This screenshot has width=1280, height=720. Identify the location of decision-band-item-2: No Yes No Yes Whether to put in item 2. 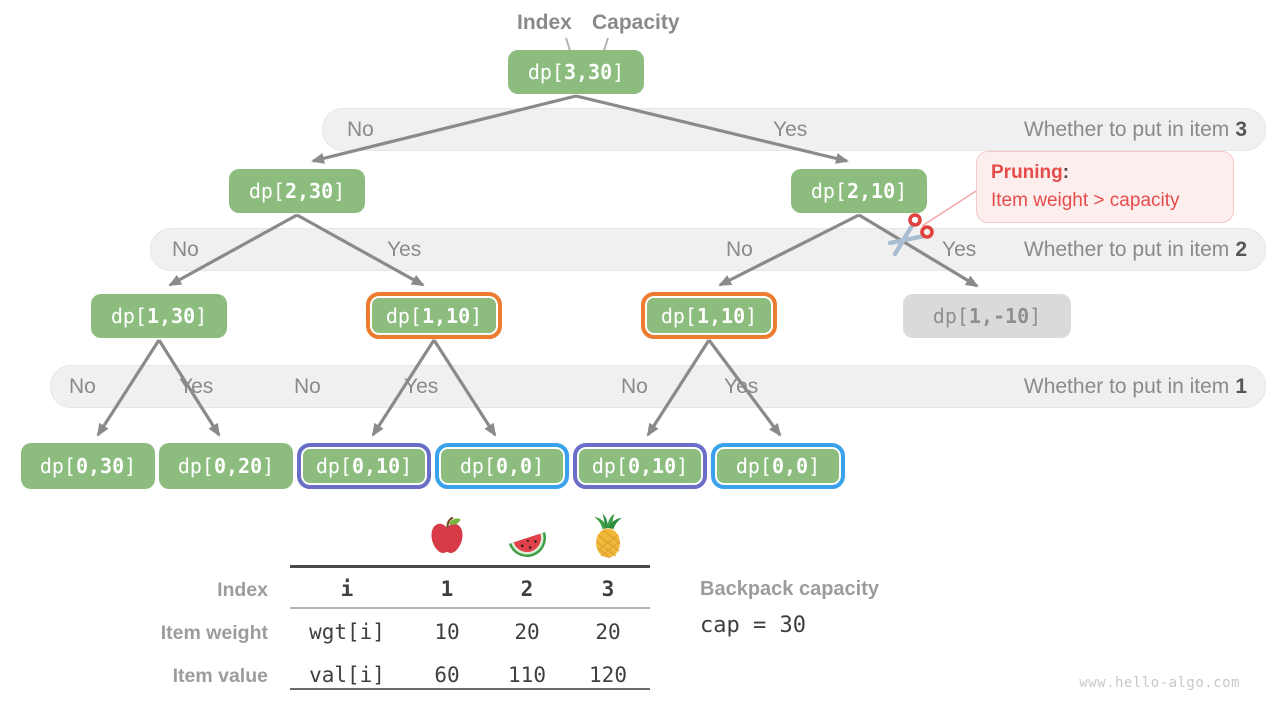
(708, 249).